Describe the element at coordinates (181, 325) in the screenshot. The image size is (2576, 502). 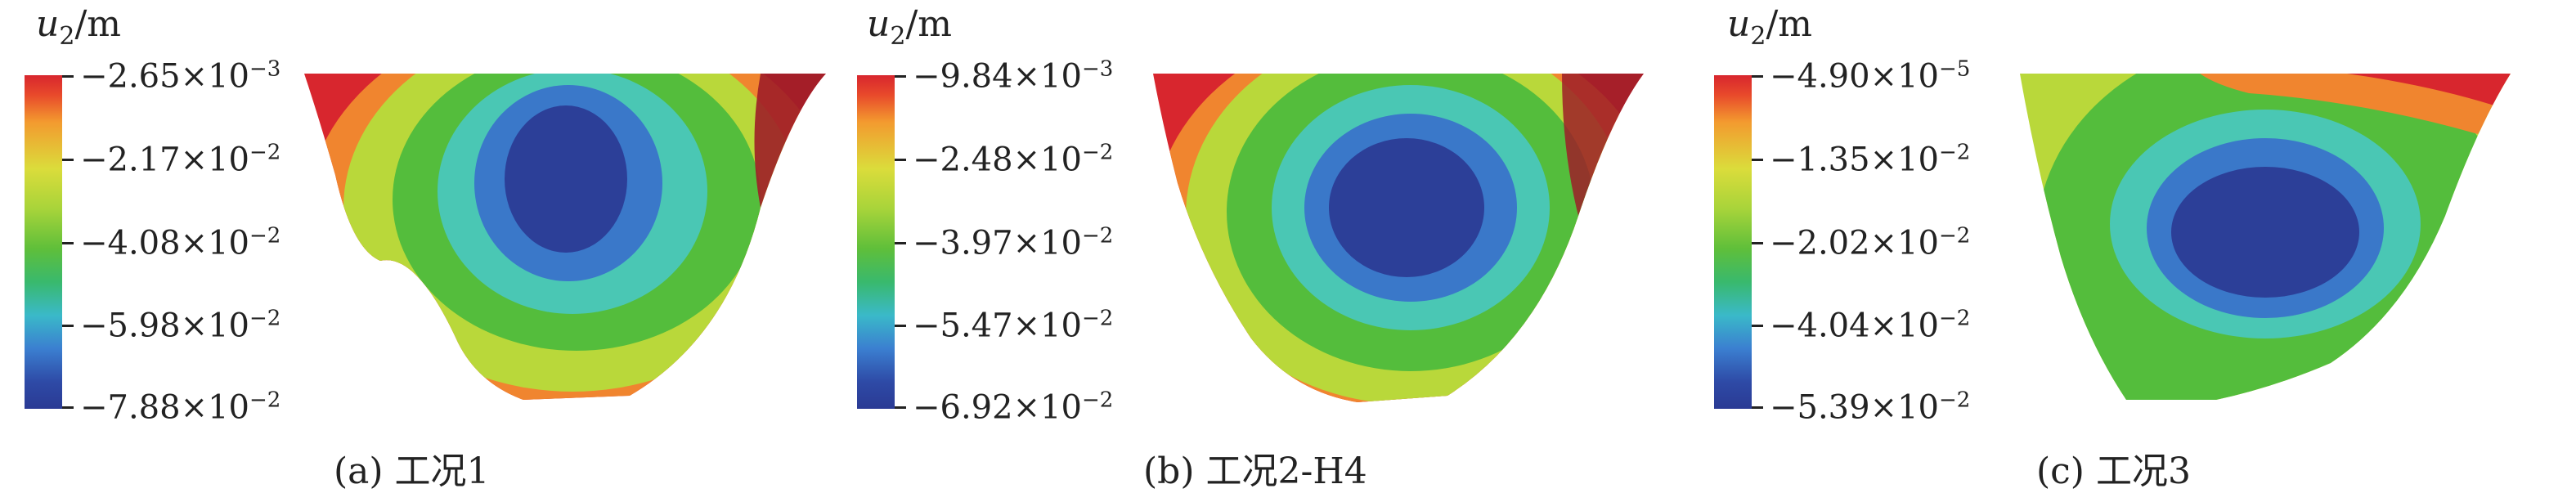
I see `tick-label: −5.98×10−2` at that location.